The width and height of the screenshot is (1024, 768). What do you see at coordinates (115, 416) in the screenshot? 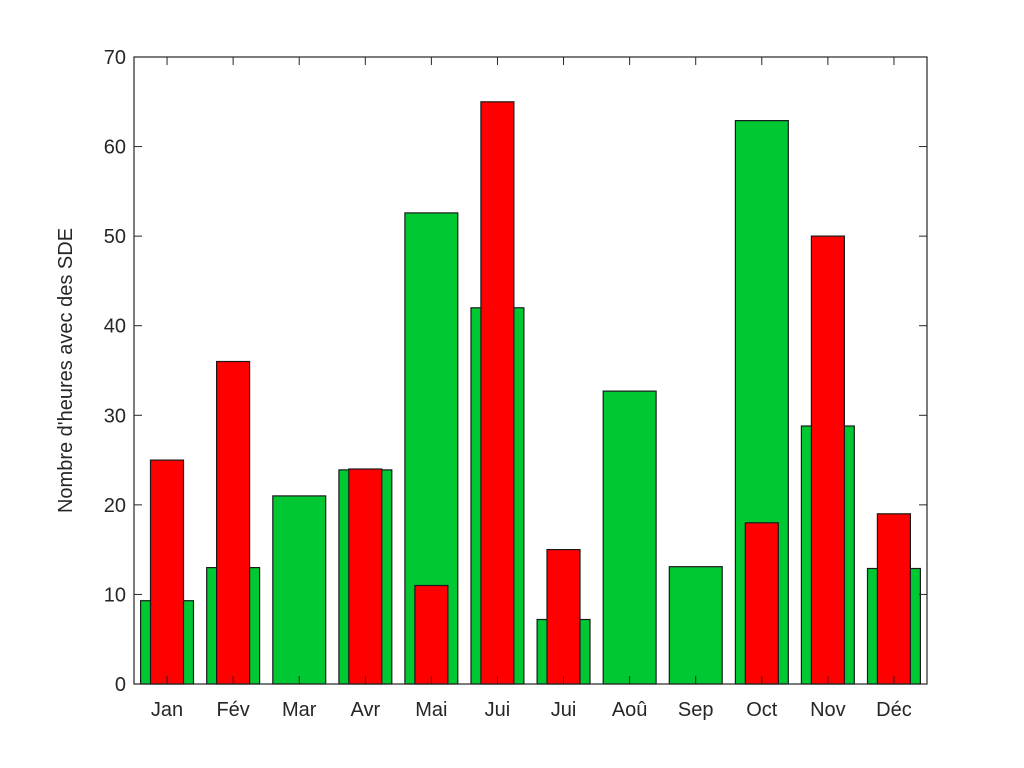
I see `y-tick-label: 30` at bounding box center [115, 416].